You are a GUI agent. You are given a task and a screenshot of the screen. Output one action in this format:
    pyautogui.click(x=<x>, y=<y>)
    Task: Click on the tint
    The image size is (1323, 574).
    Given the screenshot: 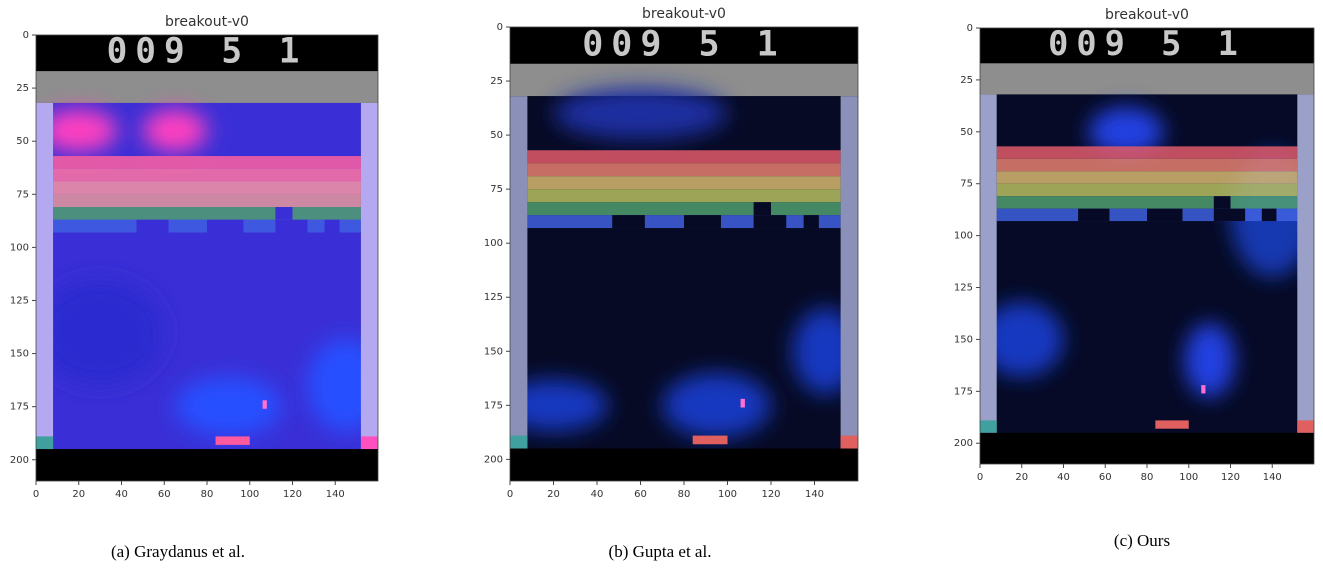 What is the action you would take?
    pyautogui.click(x=207, y=182)
    